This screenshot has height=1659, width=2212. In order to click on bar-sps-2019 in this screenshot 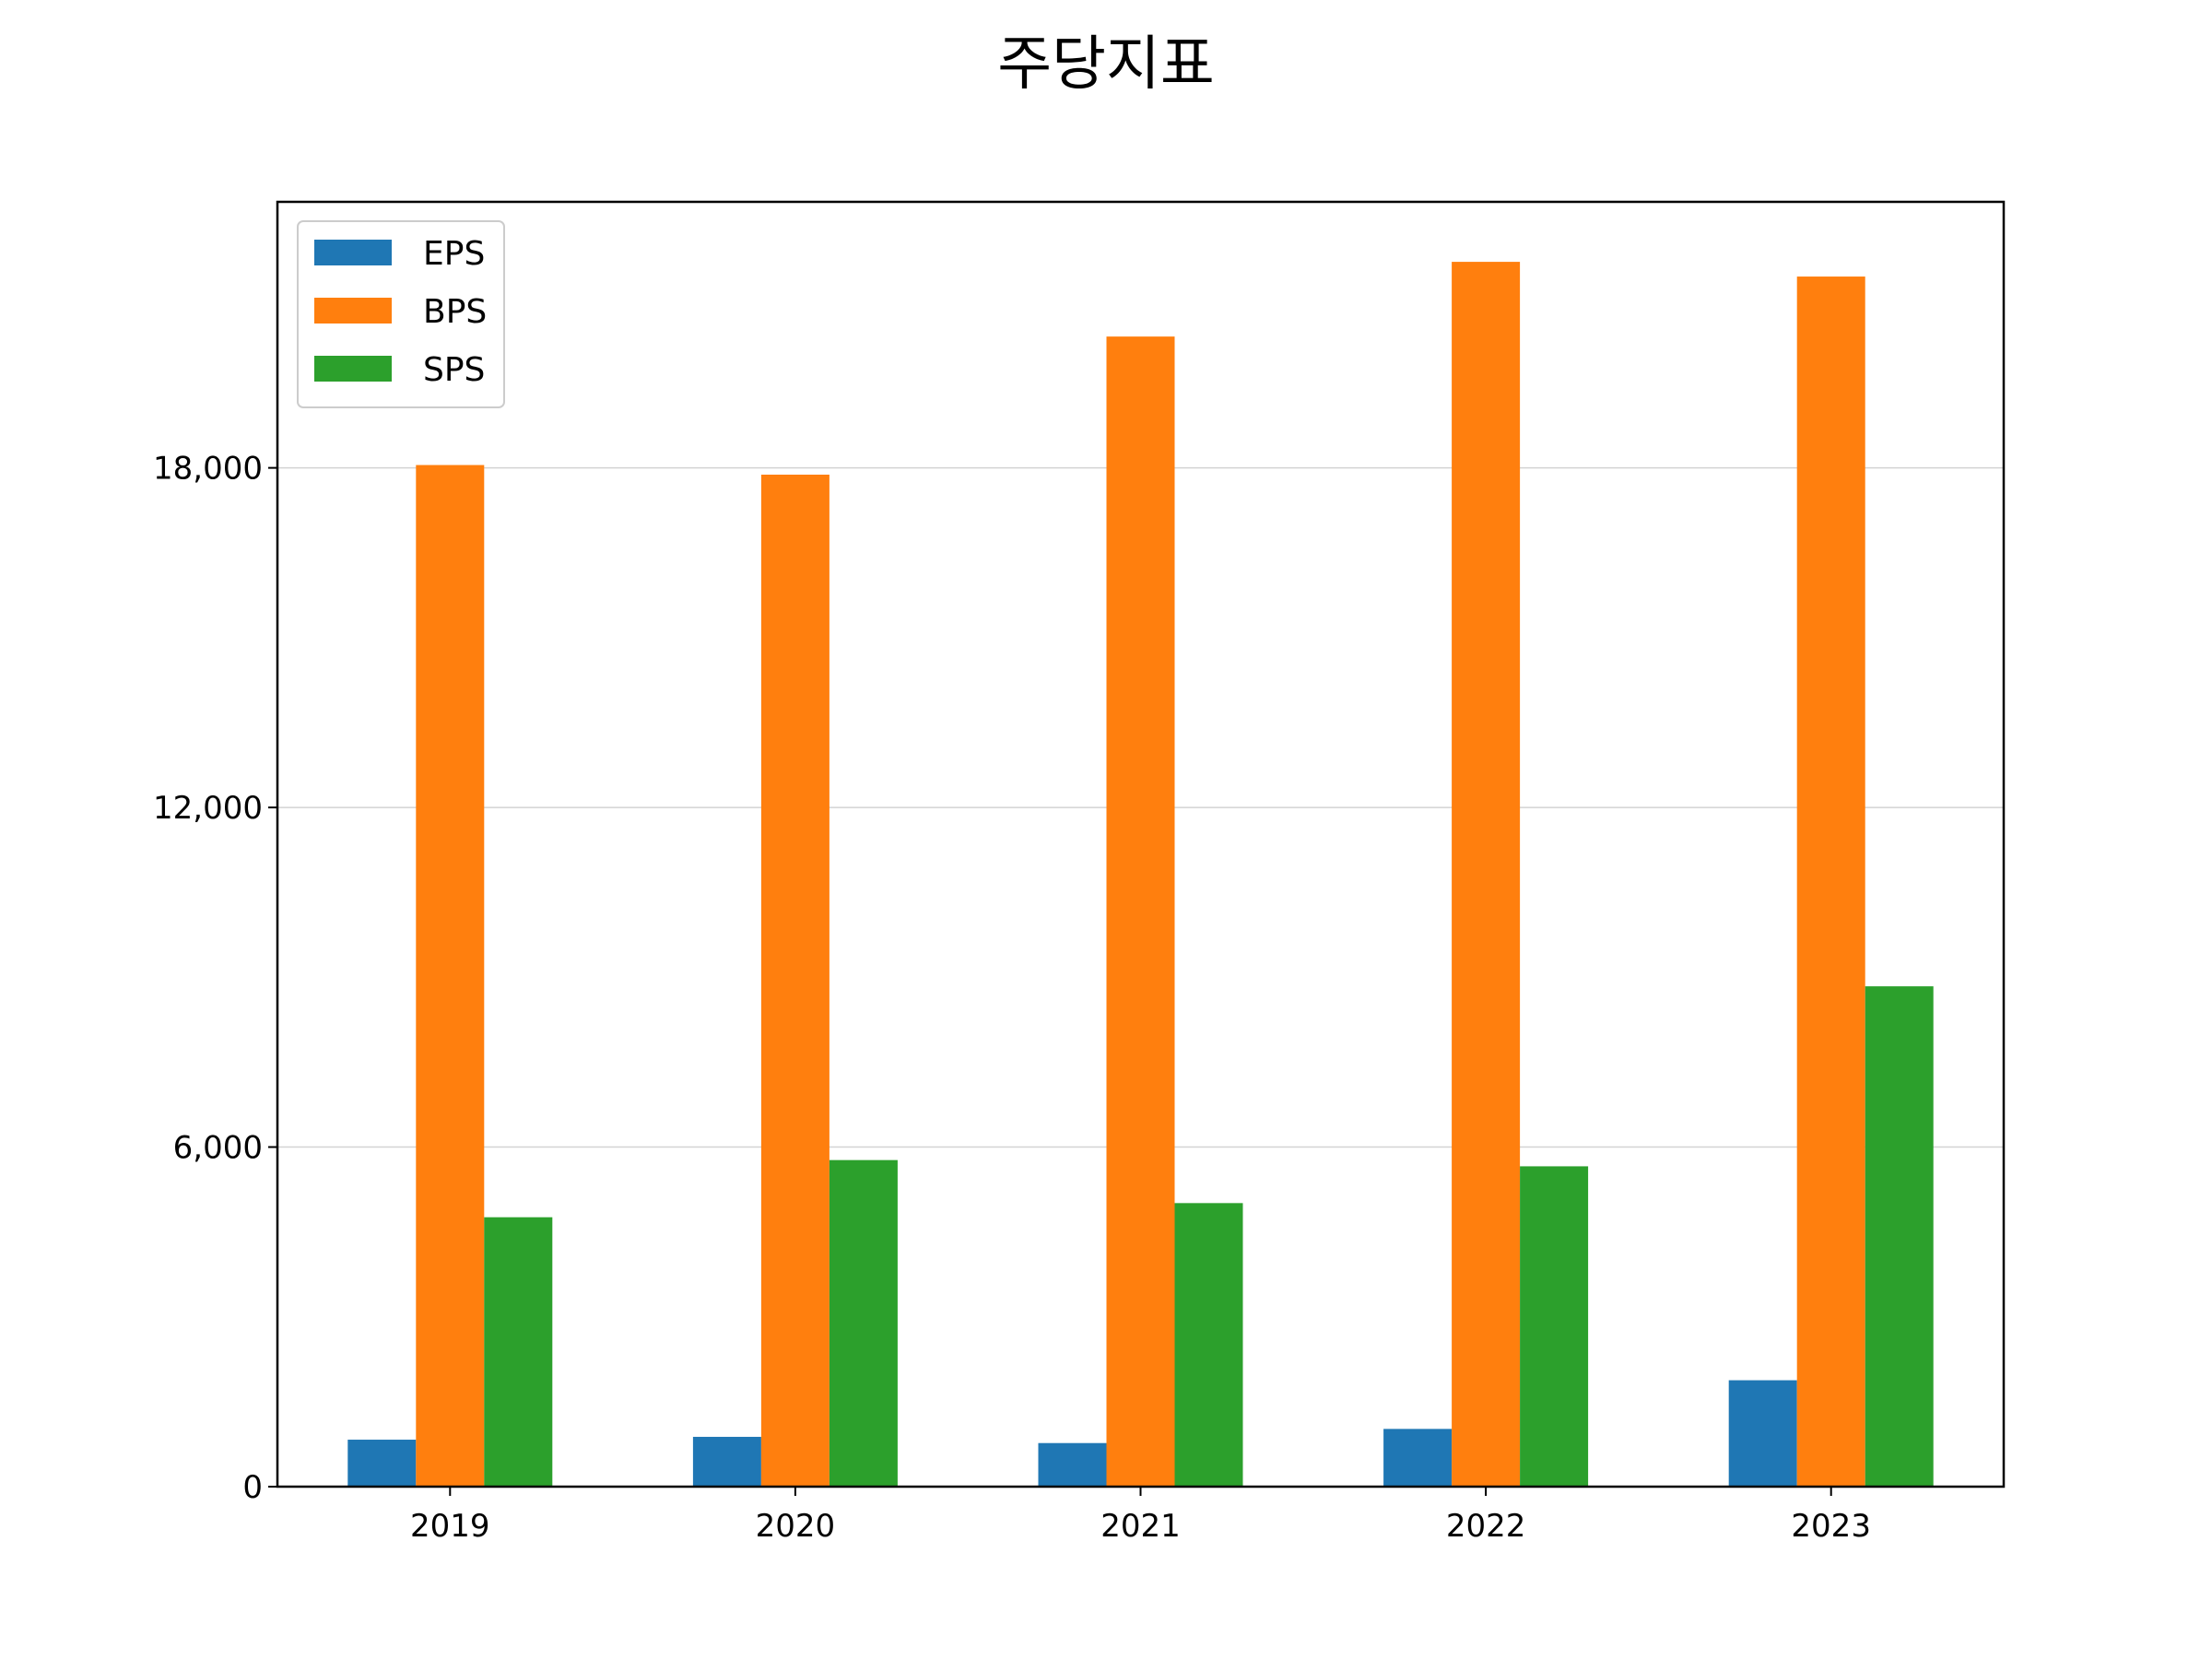, I will do `click(518, 1352)`.